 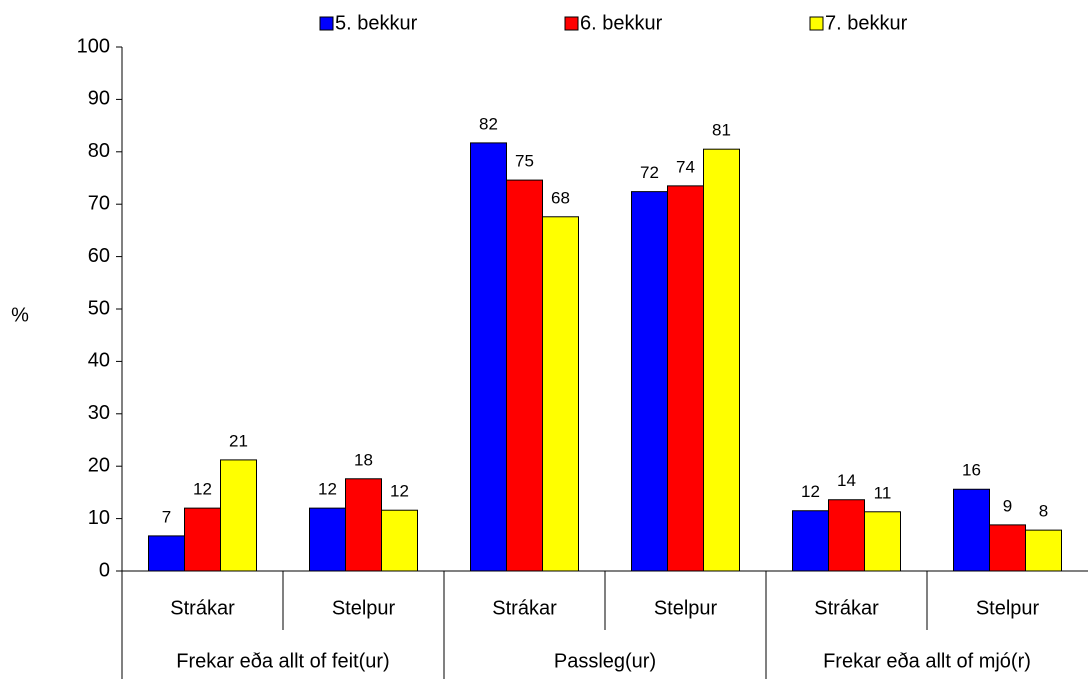 I want to click on data-label: 18, so click(x=363, y=459).